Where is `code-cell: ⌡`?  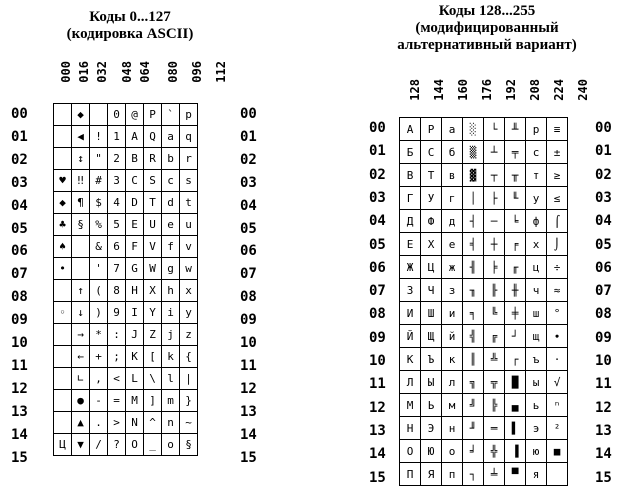 code-cell: ⌡ is located at coordinates (557, 244).